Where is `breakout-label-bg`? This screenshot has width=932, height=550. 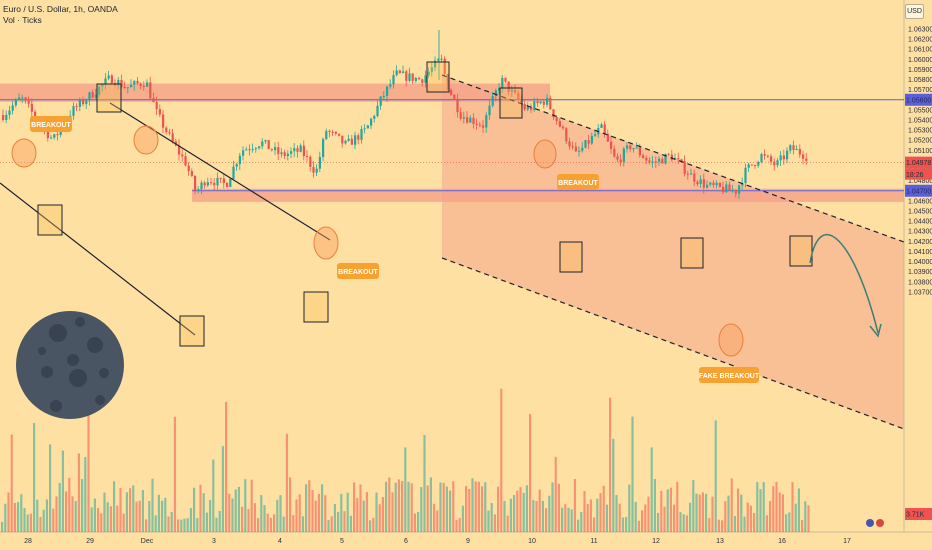
breakout-label-bg is located at coordinates (358, 271).